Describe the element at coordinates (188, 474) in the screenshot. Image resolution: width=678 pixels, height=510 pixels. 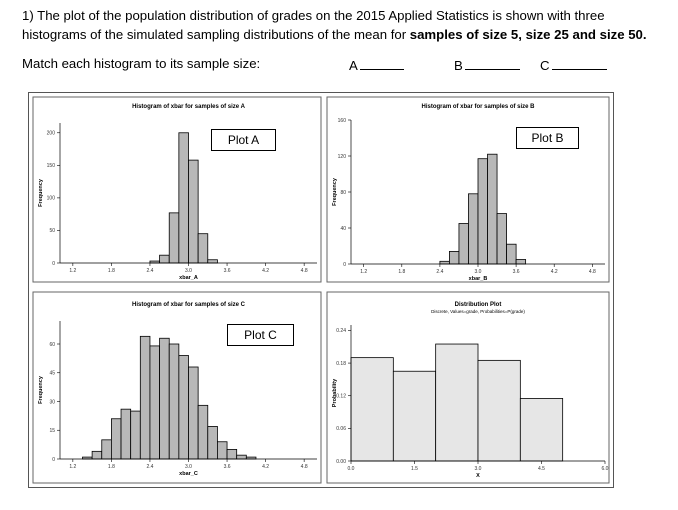
I see `chart-3-x-label: xbar_C` at that location.